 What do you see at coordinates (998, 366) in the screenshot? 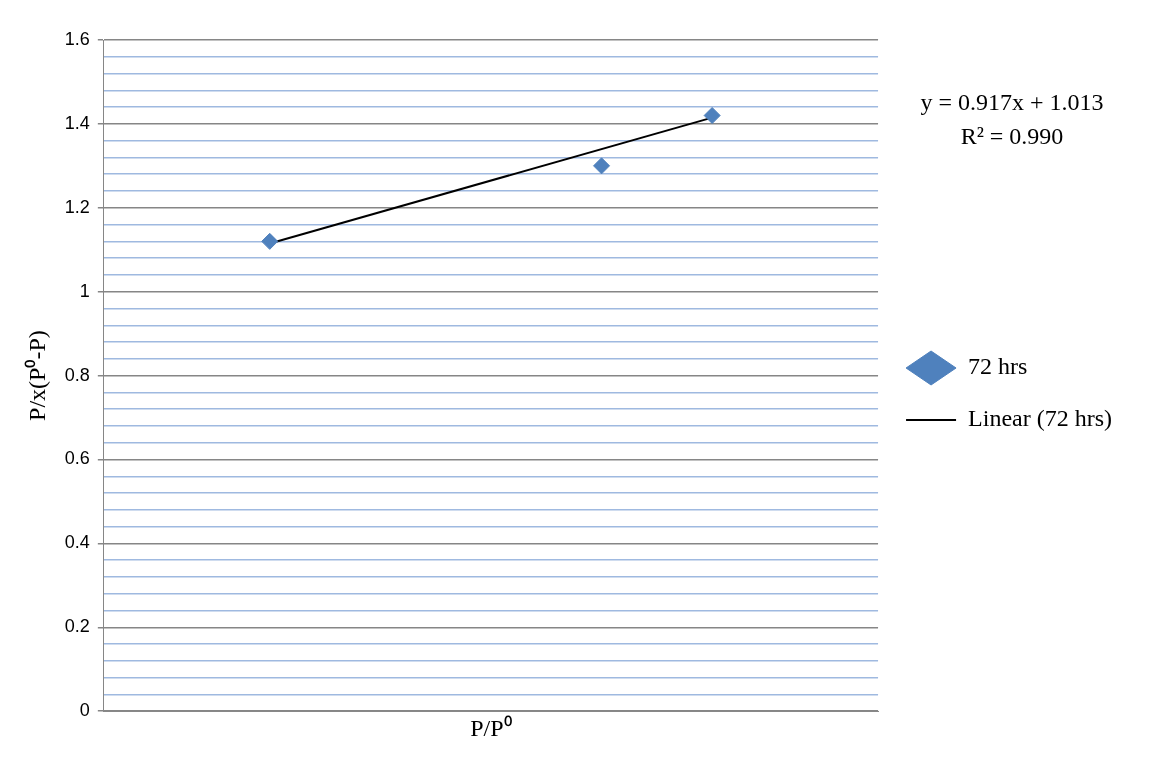
I see `legend-label: 72 hrs` at bounding box center [998, 366].